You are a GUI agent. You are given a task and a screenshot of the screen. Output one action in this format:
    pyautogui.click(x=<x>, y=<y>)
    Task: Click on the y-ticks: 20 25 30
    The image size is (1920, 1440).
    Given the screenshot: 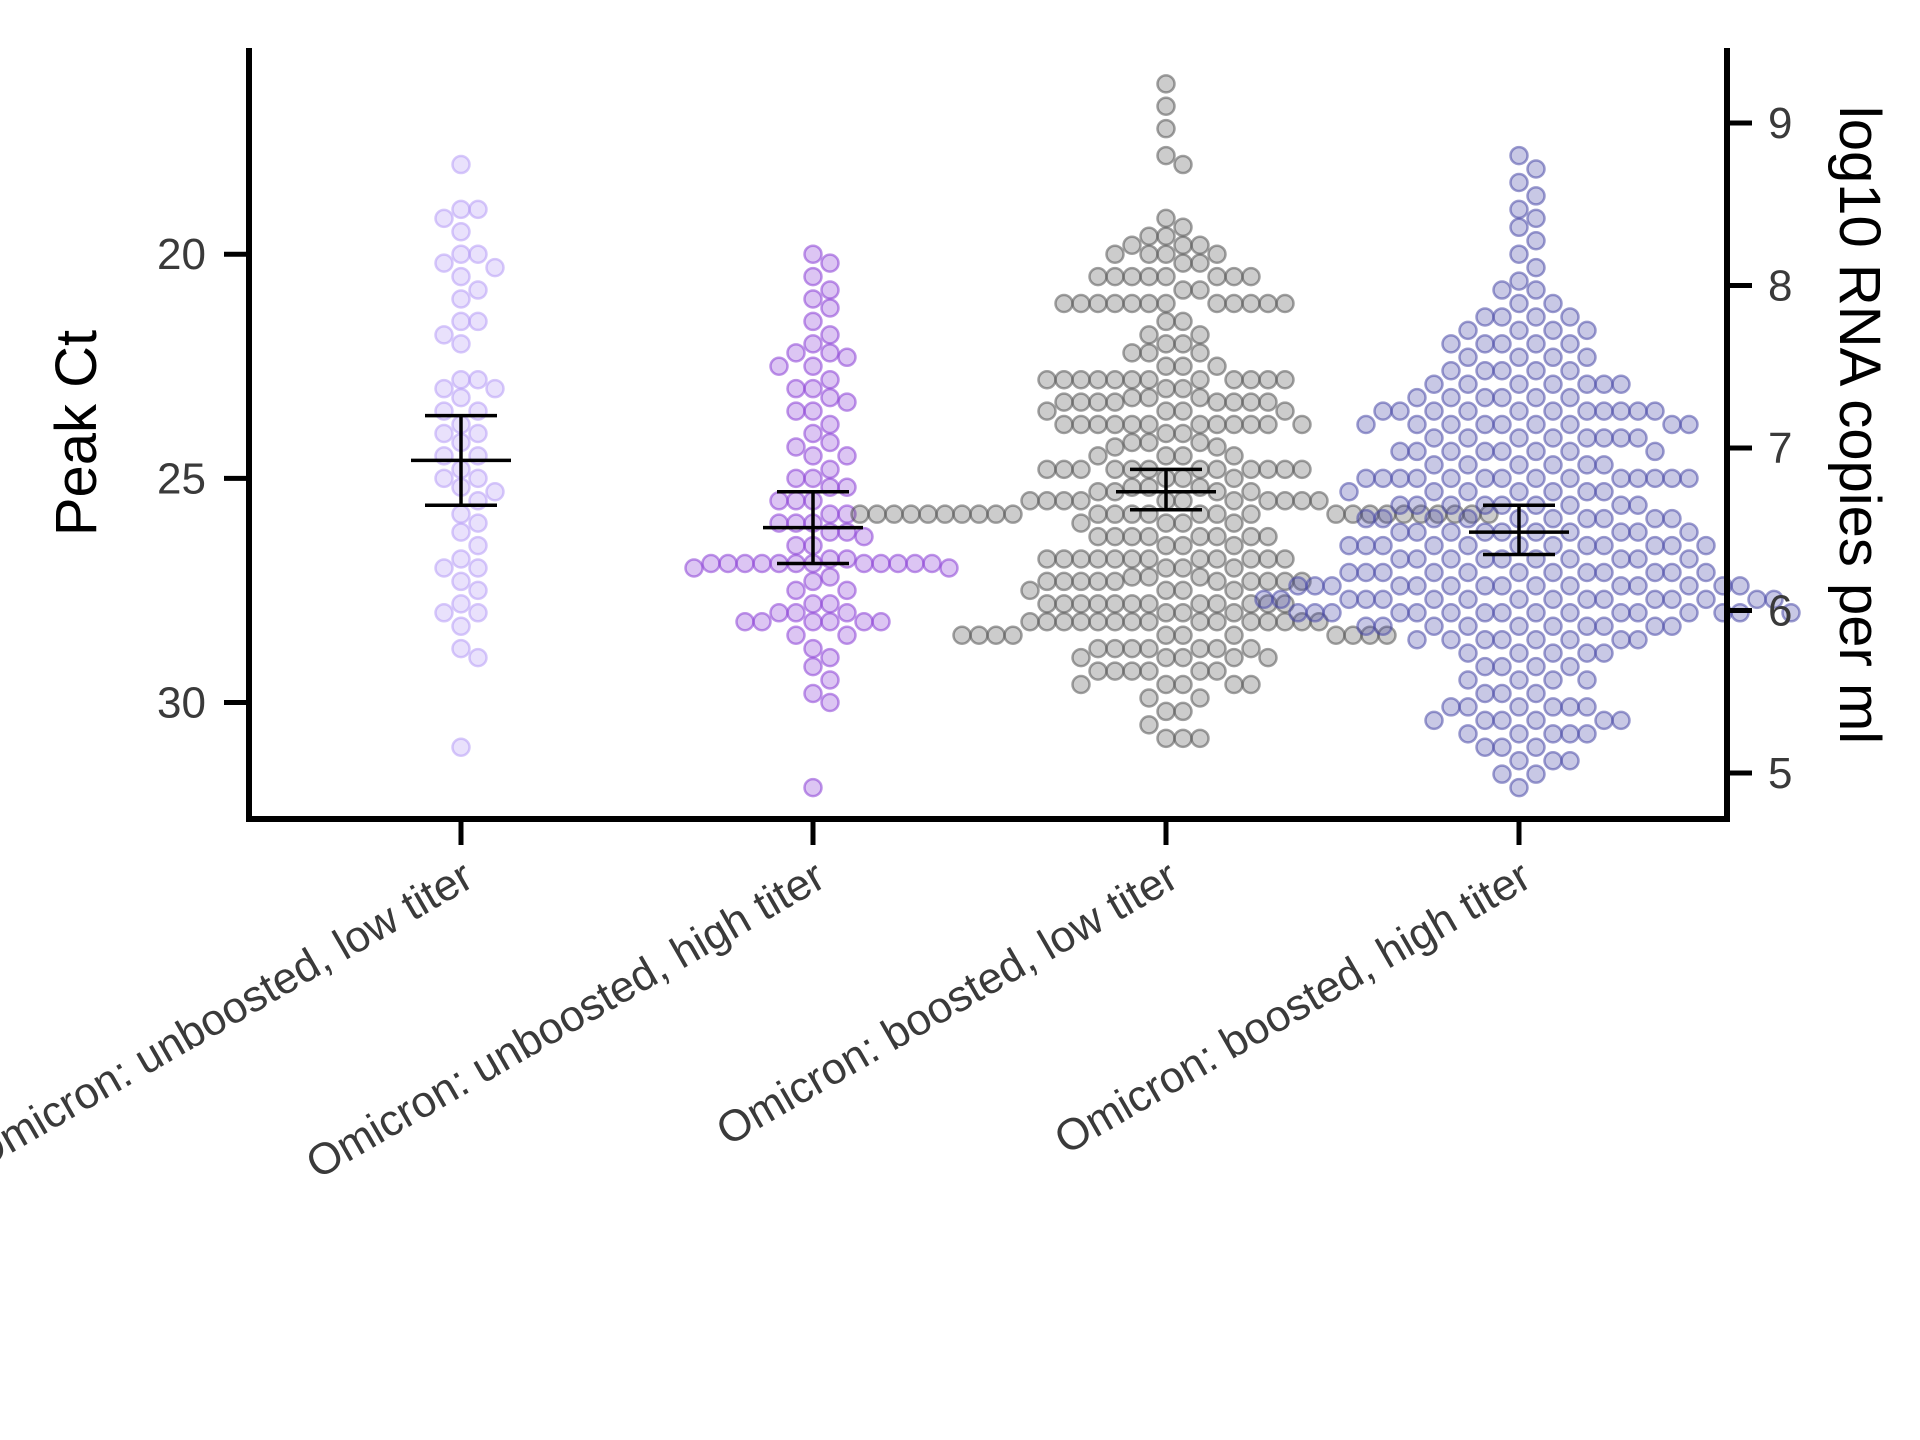 What is the action you would take?
    pyautogui.click(x=203, y=478)
    